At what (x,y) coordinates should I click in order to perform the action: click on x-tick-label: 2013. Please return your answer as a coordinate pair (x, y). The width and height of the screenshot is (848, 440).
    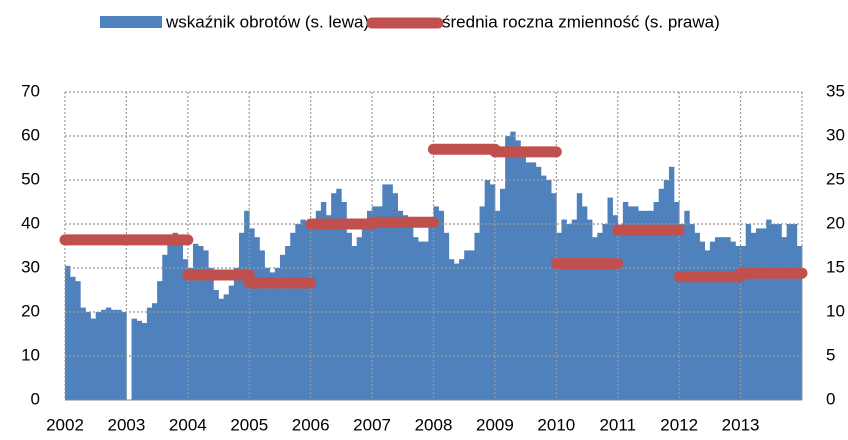
    Looking at the image, I should click on (741, 424).